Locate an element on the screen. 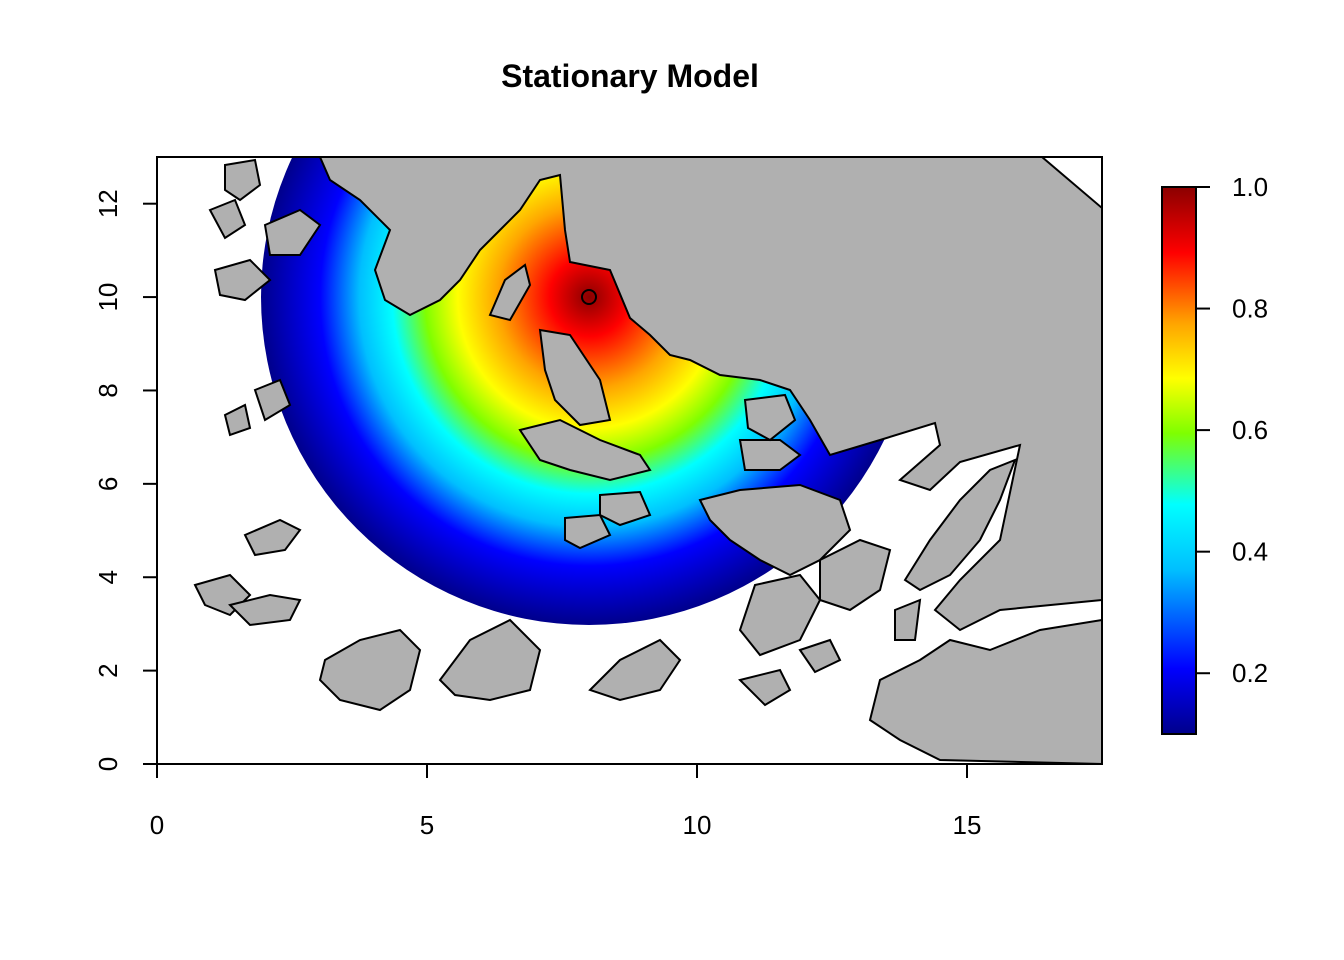 The height and width of the screenshot is (960, 1344). x-tick-label: 10 is located at coordinates (697, 825).